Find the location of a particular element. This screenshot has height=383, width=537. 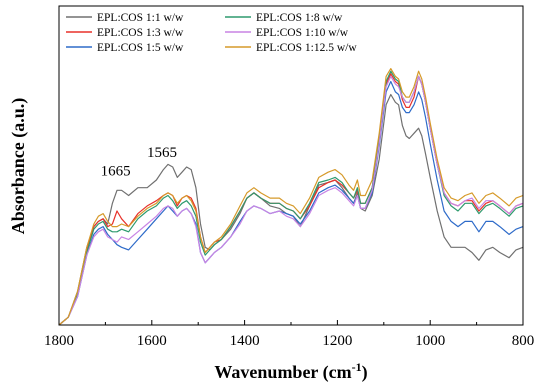

x-tick-label: 1000 is located at coordinates (430, 341).